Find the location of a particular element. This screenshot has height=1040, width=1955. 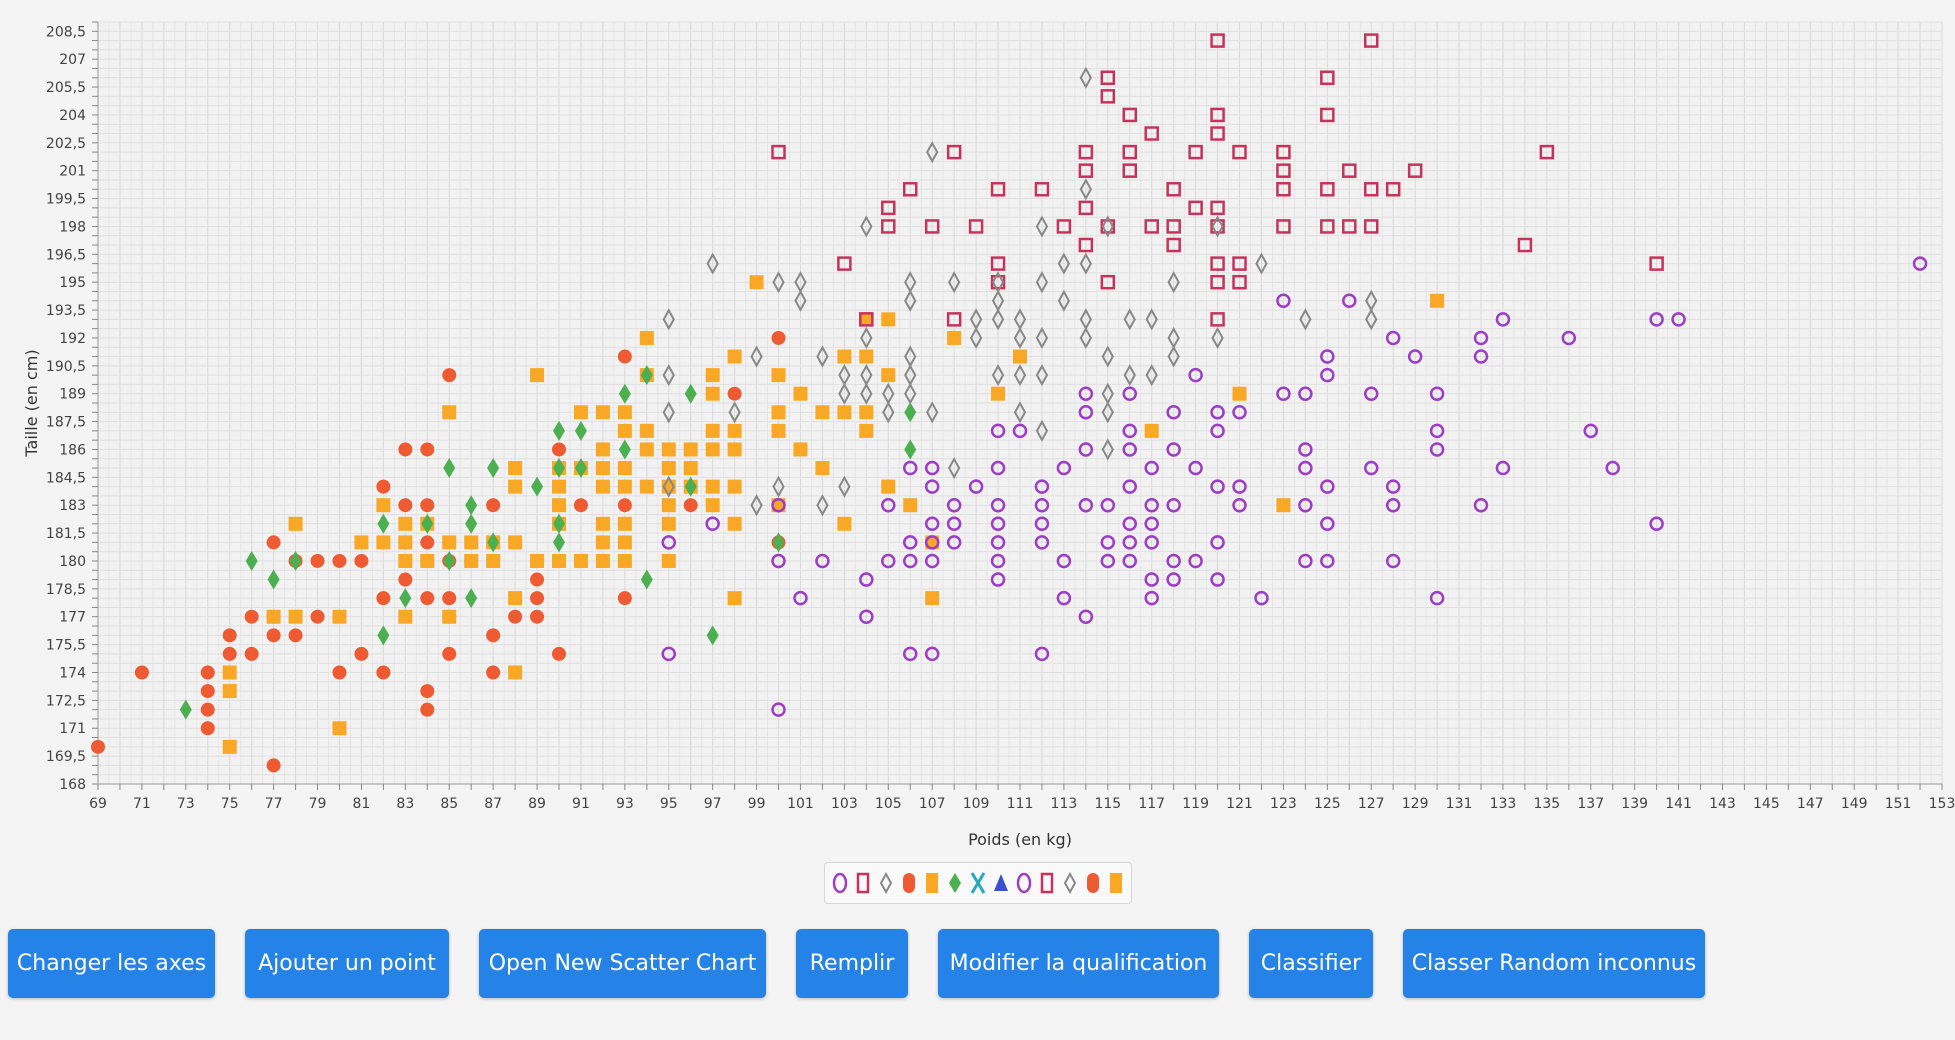

x-tick-label: 129 is located at coordinates (1415, 804).